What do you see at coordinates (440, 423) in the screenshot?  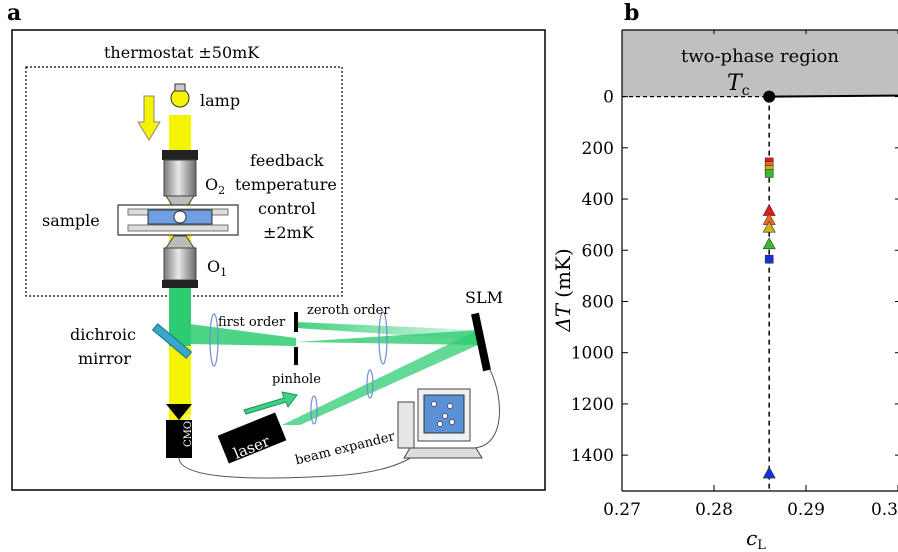 I see `computer-icon` at bounding box center [440, 423].